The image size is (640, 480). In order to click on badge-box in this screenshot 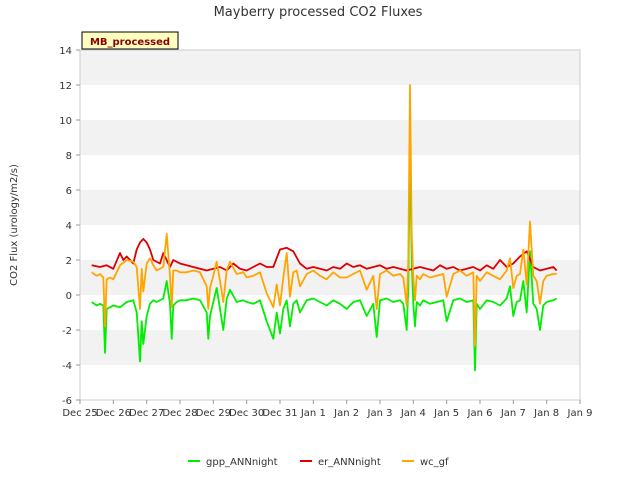, I will do `click(130, 40)`.